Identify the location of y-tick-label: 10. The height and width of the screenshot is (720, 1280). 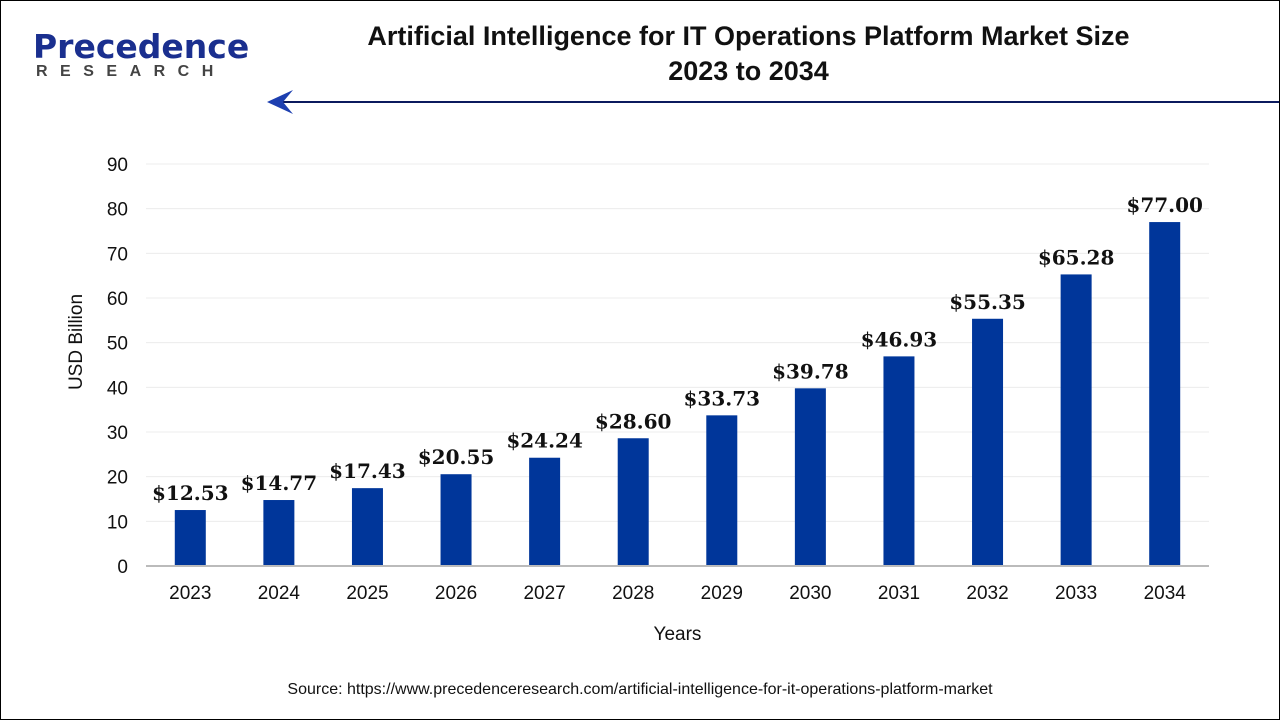
(117, 522).